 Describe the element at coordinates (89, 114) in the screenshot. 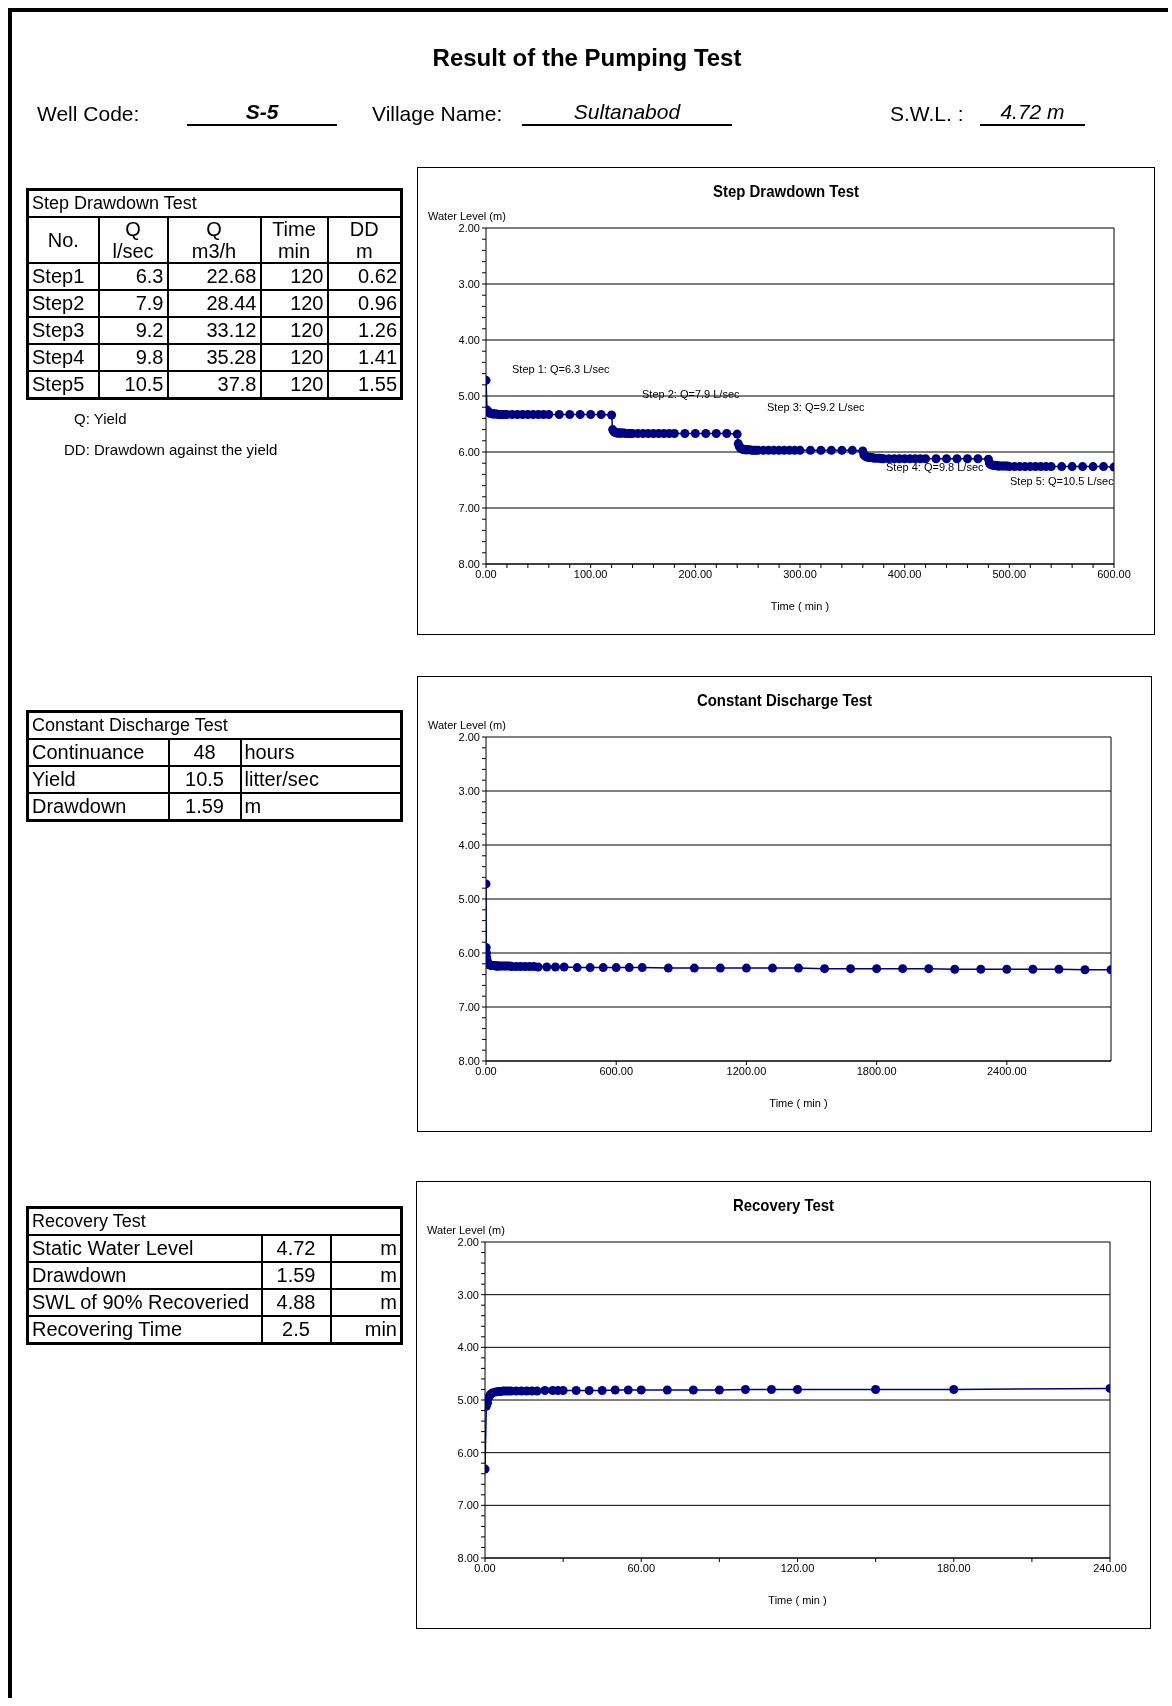

I see `text: Well Code:` at that location.